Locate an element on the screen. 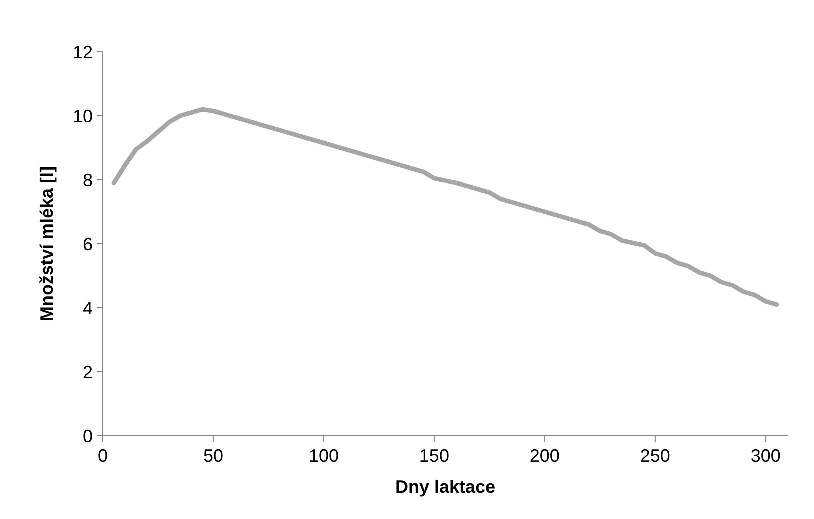  y-tick-label: 8 is located at coordinates (87, 180).